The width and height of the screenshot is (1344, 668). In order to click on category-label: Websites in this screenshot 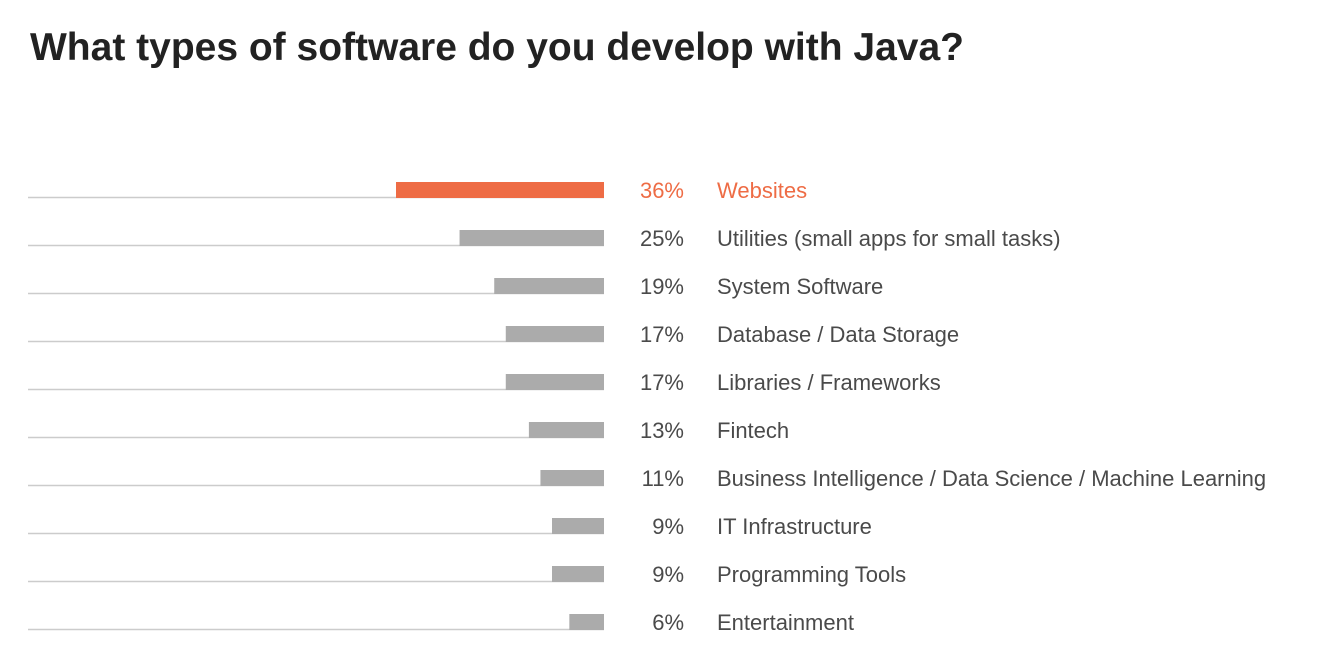, I will do `click(762, 190)`.